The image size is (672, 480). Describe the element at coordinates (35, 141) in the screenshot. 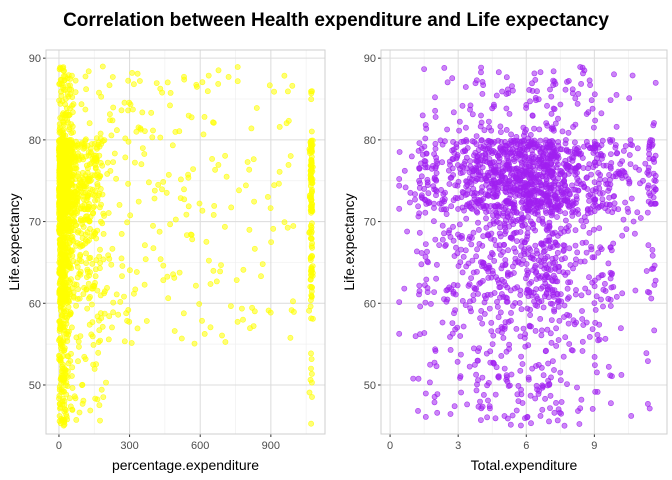

I see `y-tick-label: 80` at that location.